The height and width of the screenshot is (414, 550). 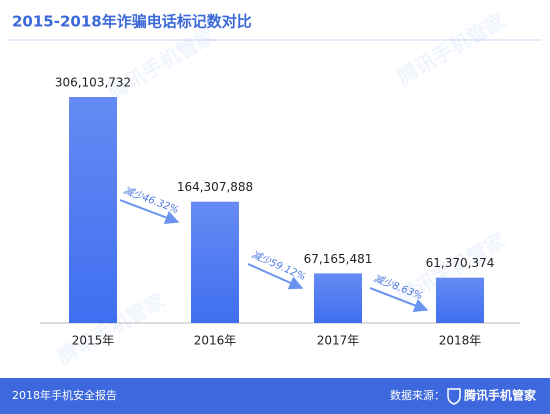 What do you see at coordinates (460, 263) in the screenshot?
I see `value-label: 61,370,374` at bounding box center [460, 263].